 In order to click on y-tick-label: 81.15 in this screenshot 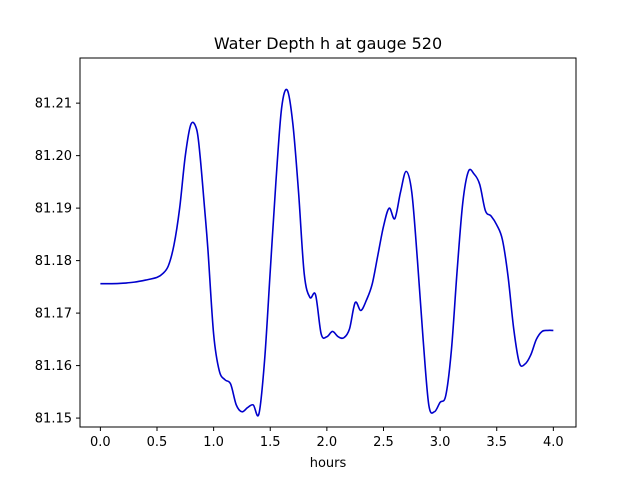, I will do `click(53, 419)`.